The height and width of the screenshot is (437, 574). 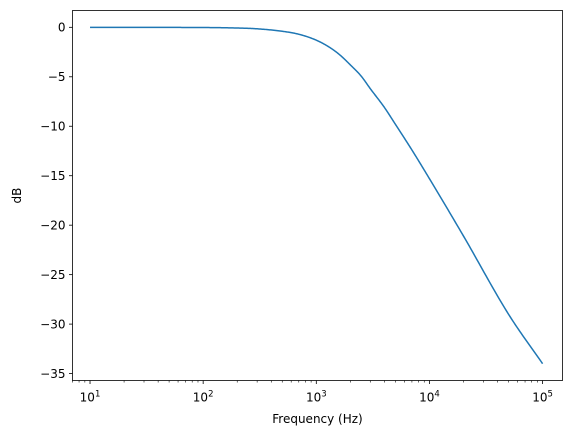 I want to click on y-tick-label: −15, so click(x=52, y=176).